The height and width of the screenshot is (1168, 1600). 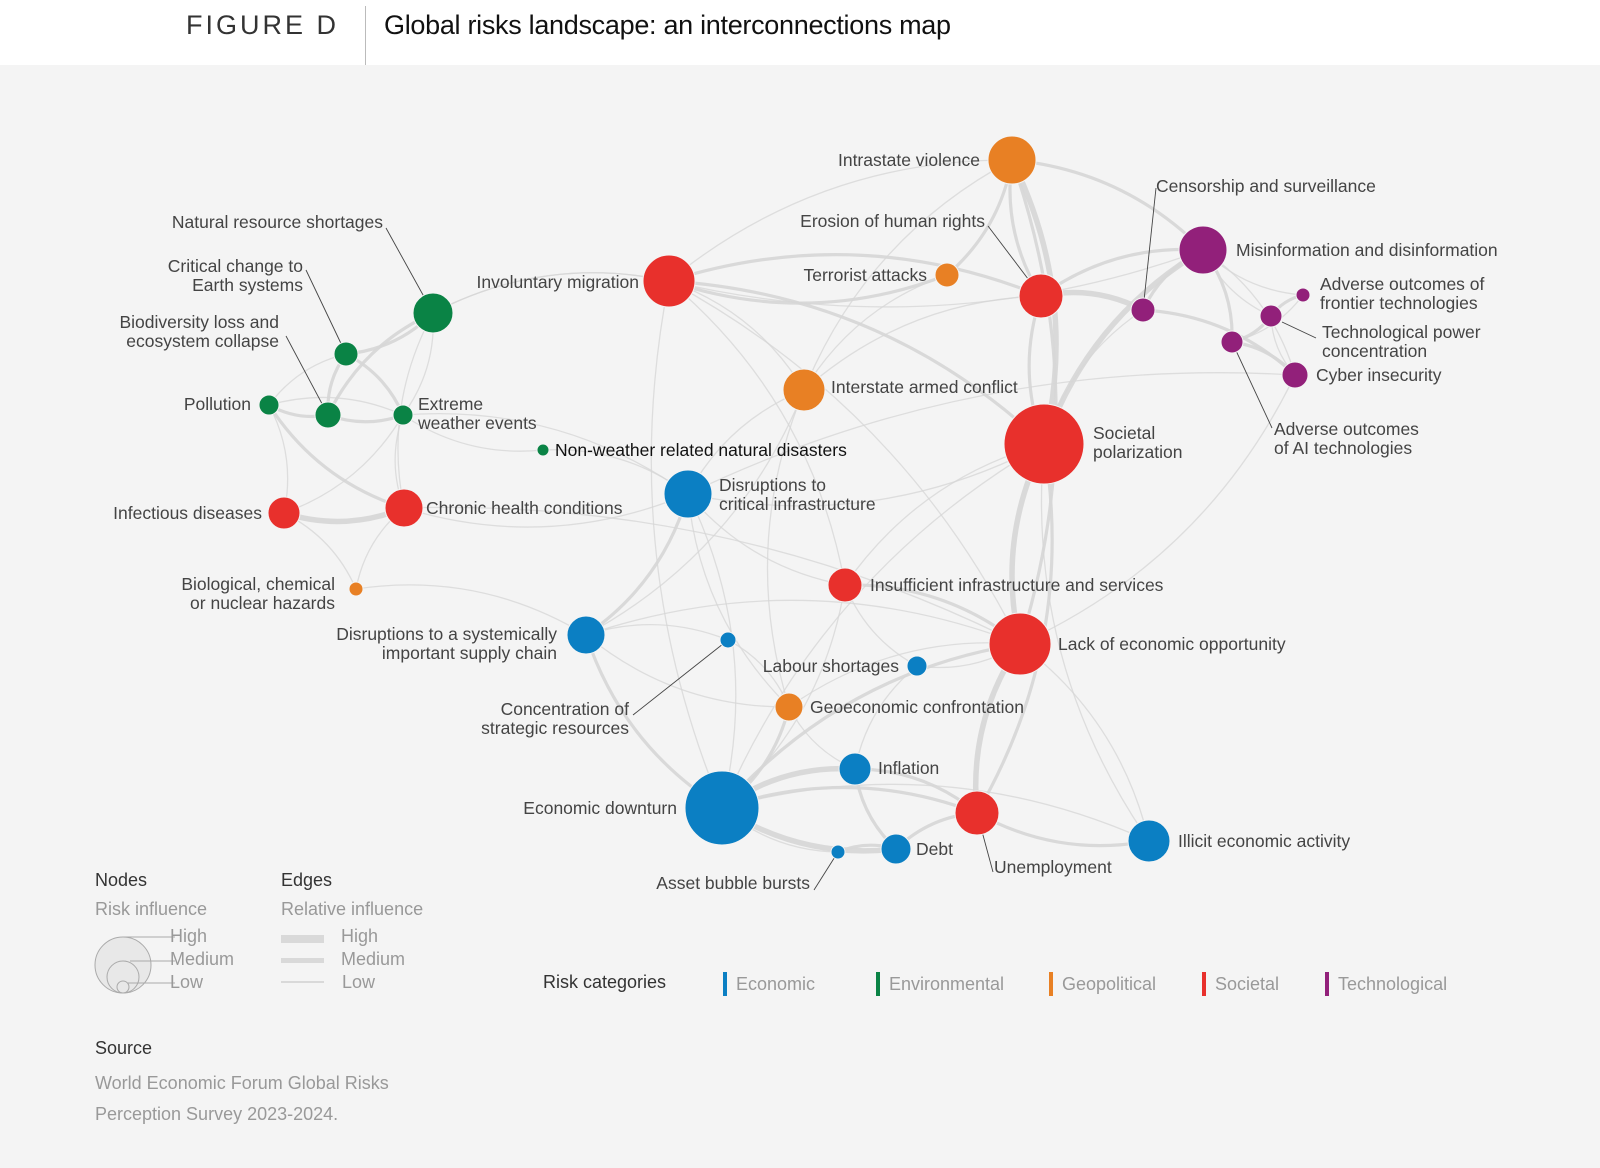 I want to click on node-illicit, so click(x=1149, y=841).